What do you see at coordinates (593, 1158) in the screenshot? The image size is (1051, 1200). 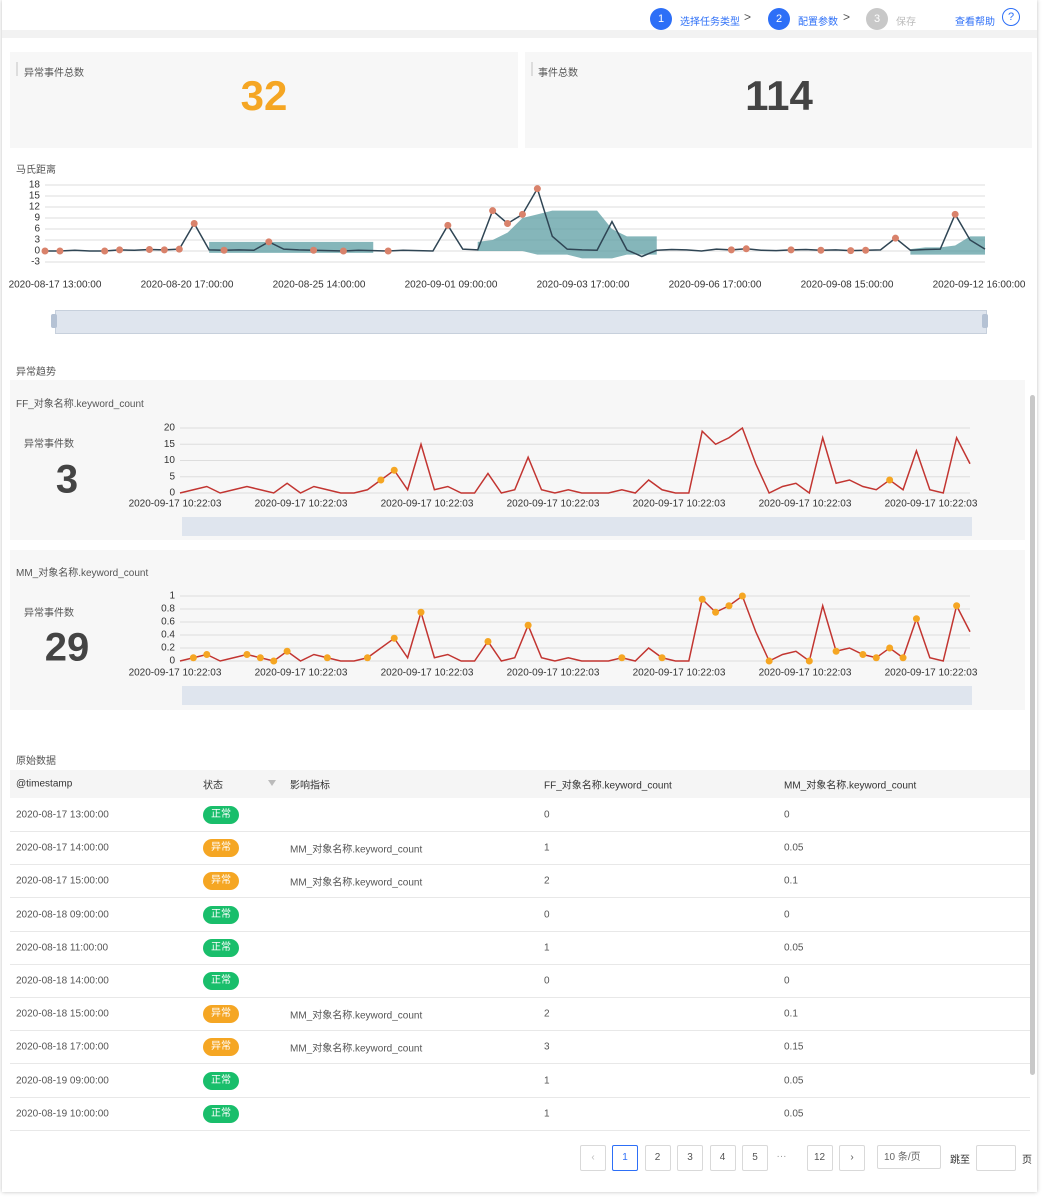 I see `prev-button: ‹` at bounding box center [593, 1158].